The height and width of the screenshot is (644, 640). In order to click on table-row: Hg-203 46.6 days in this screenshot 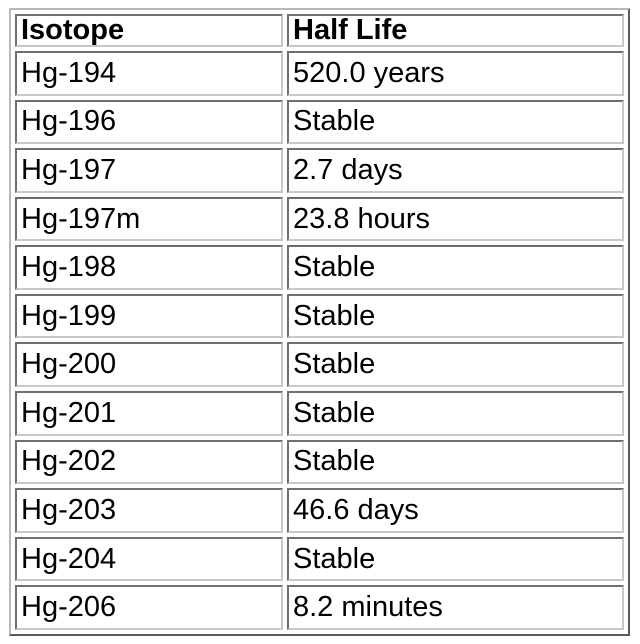, I will do `click(319, 510)`.